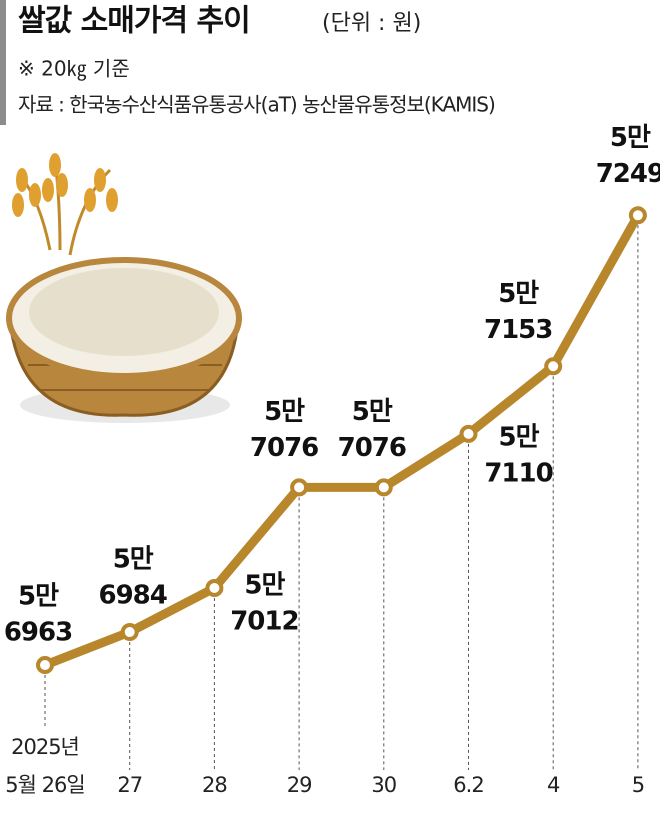  What do you see at coordinates (383, 785) in the screenshot?
I see `x-tick-label: 30` at bounding box center [383, 785].